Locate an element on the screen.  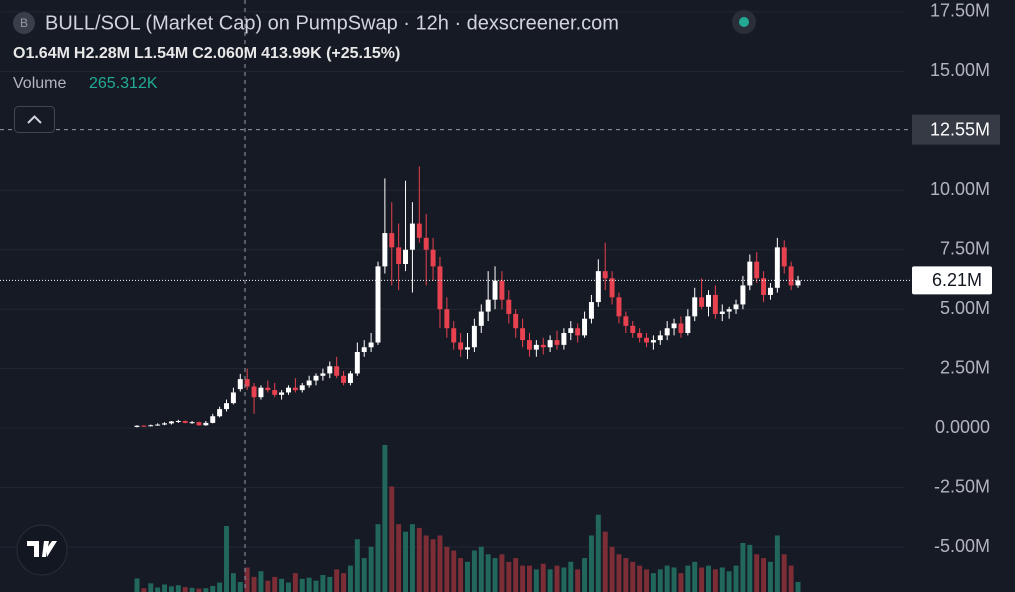
ohlc-value: 2.060M is located at coordinates (230, 53).